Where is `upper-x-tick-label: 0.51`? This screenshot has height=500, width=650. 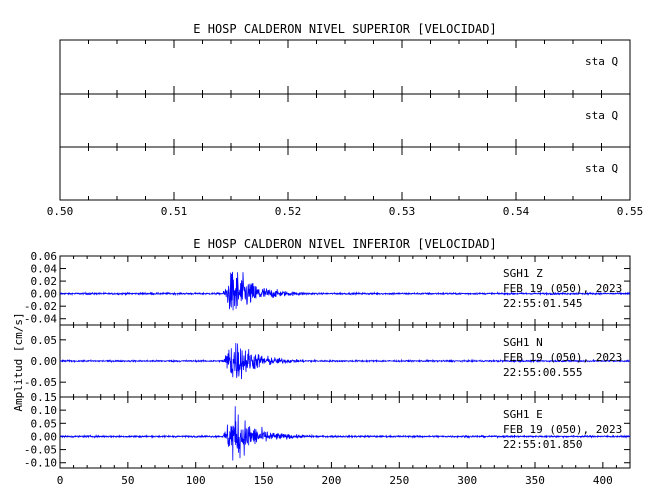 upper-x-tick-label: 0.51 is located at coordinates (174, 211).